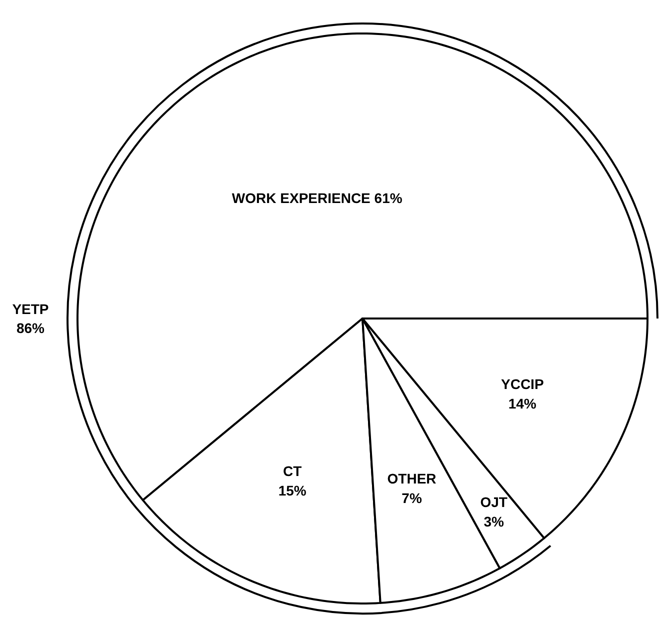 Image resolution: width=665 pixels, height=626 pixels. What do you see at coordinates (317, 198) in the screenshot?
I see `slice-label: WORK EXPERIENCE 61%` at bounding box center [317, 198].